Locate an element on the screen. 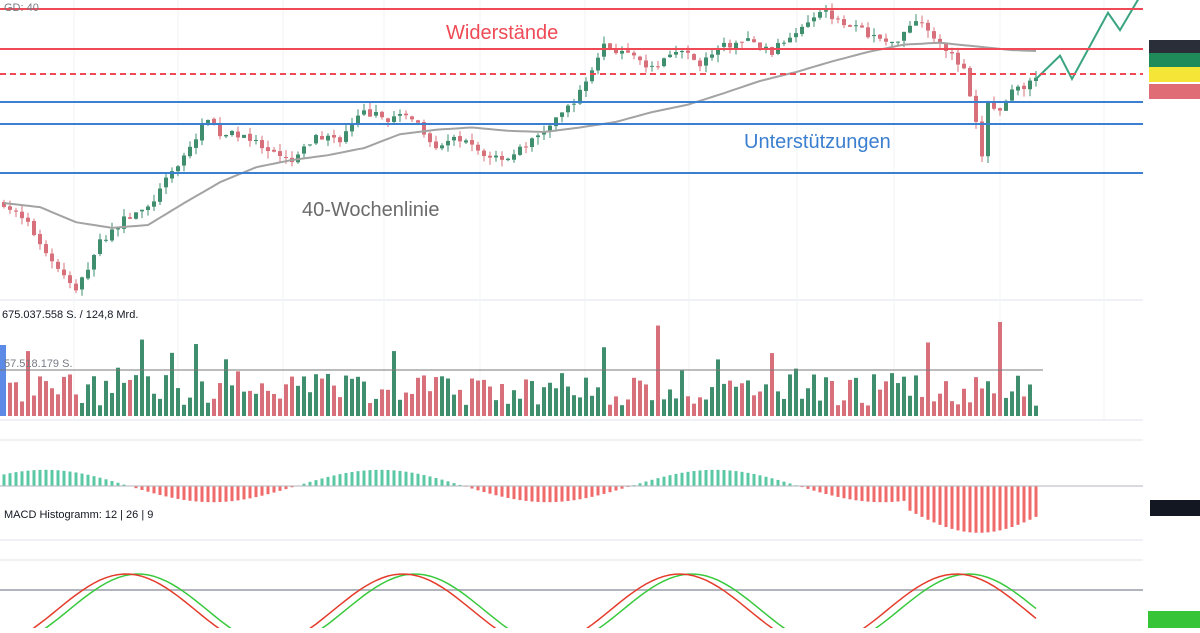  resistance-annotation: Widerstände is located at coordinates (502, 33).